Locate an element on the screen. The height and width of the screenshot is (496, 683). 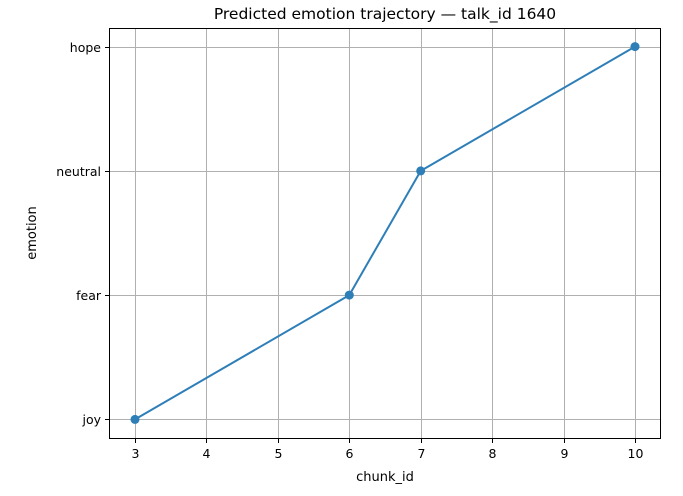
x-tick-label: 3 is located at coordinates (136, 453).